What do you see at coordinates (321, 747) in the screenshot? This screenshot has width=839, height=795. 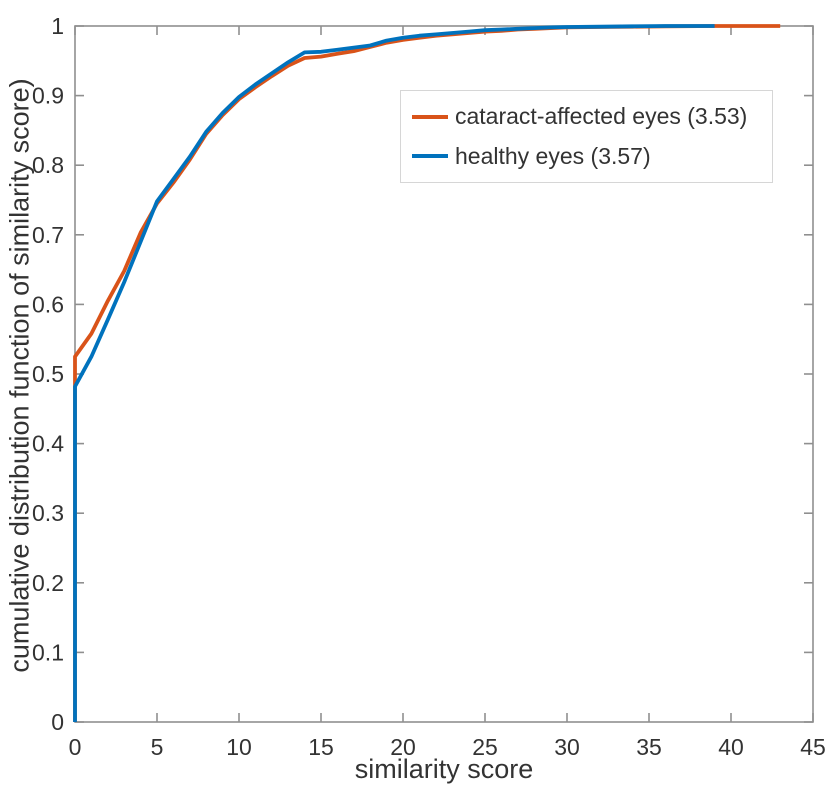 I see `x-tick-label: 15` at bounding box center [321, 747].